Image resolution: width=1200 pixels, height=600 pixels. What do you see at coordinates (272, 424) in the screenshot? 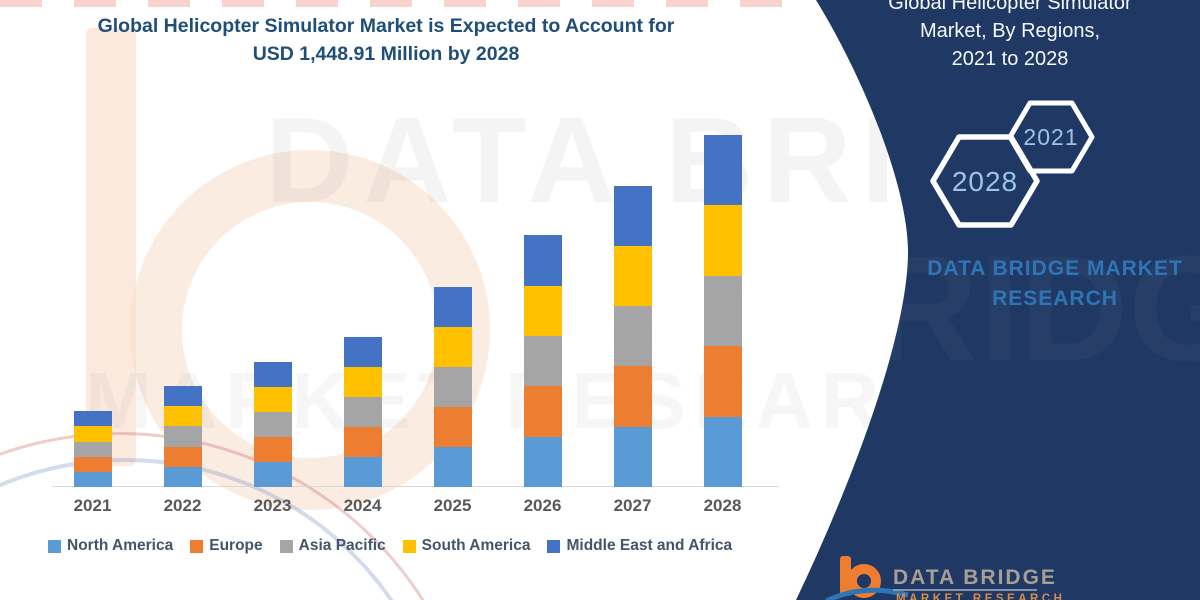
I see `bar-segment-2023-asia-pacific` at bounding box center [272, 424].